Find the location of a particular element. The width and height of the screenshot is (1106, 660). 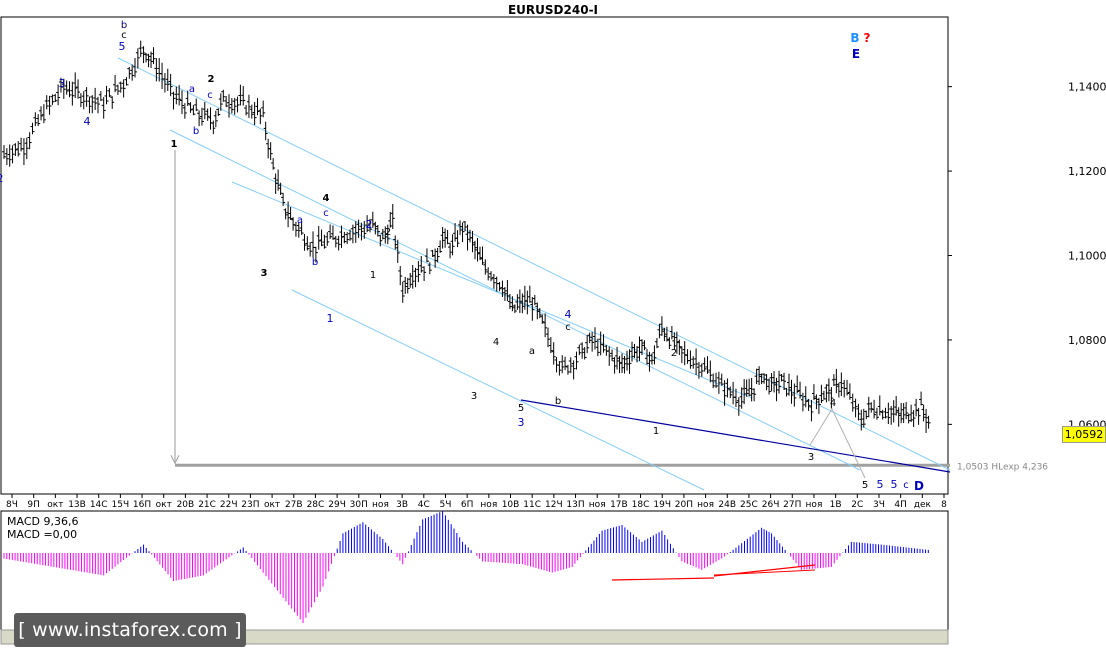

x-tick-label: 14С is located at coordinates (99, 505).